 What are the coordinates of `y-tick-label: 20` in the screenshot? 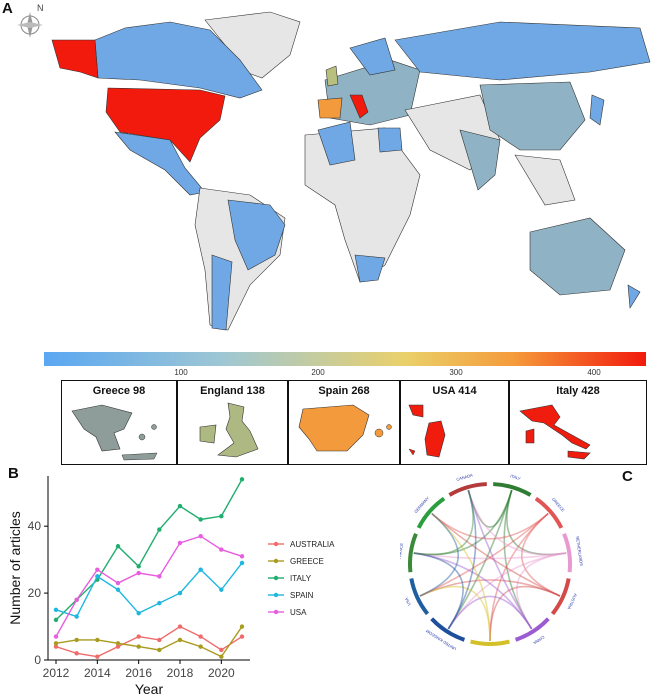 It's located at (35, 593).